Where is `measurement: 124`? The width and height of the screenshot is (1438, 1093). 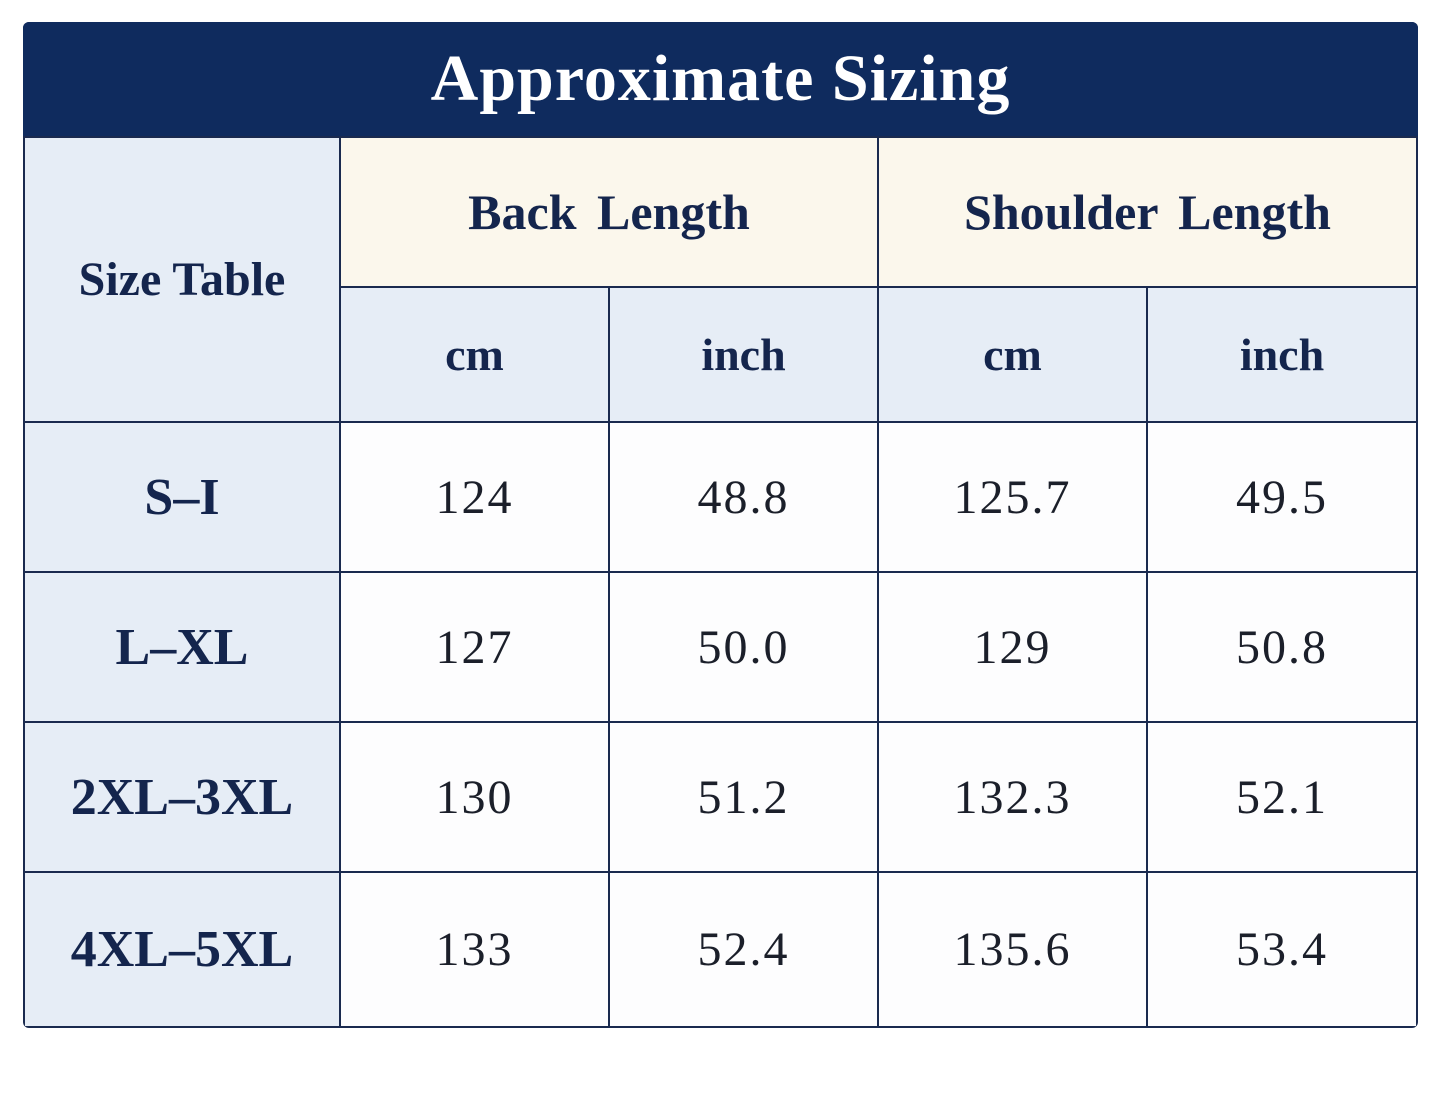 measurement: 124 is located at coordinates (474, 497).